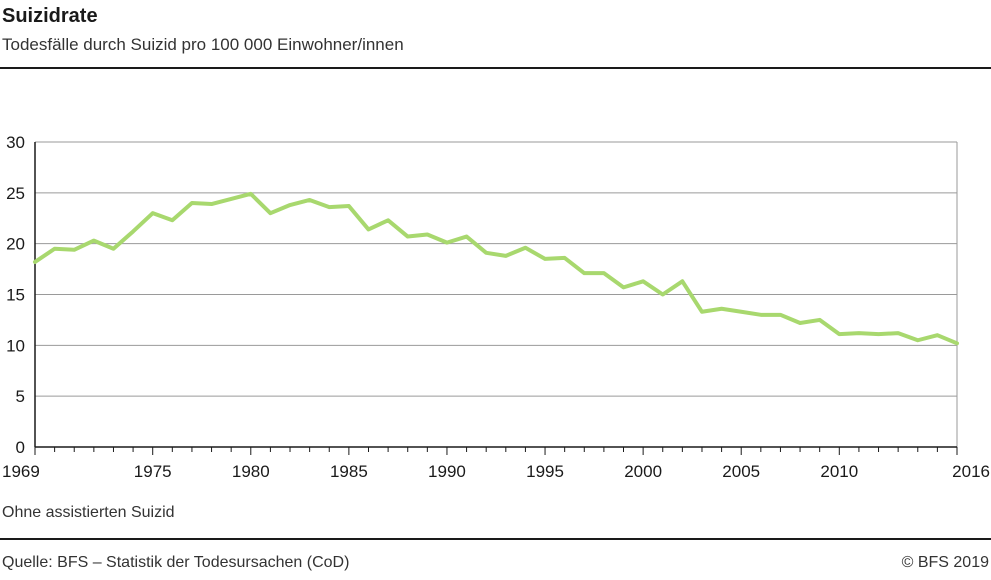 This screenshot has height=580, width=991. What do you see at coordinates (50, 16) in the screenshot?
I see `chart-title: Suizidrate` at bounding box center [50, 16].